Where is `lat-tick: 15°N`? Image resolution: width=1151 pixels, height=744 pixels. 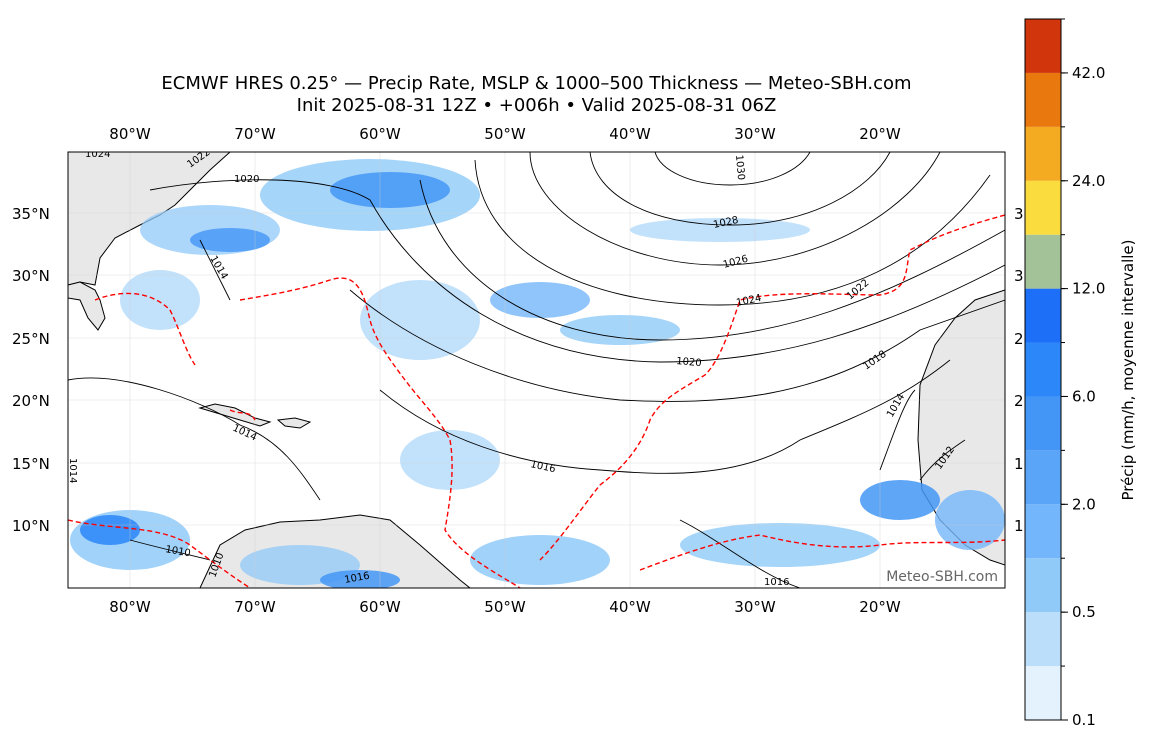 lat-tick: 15°N is located at coordinates (31, 464).